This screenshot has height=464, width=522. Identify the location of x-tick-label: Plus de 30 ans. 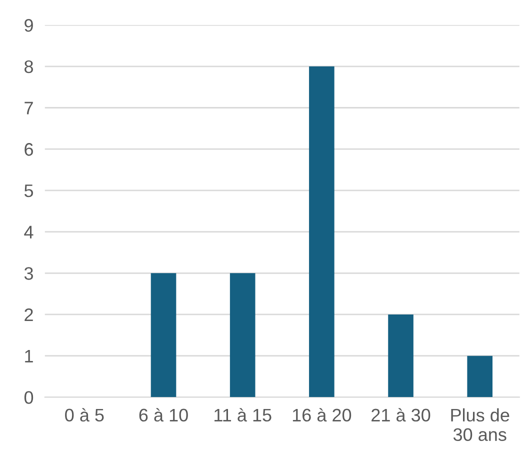
(480, 425).